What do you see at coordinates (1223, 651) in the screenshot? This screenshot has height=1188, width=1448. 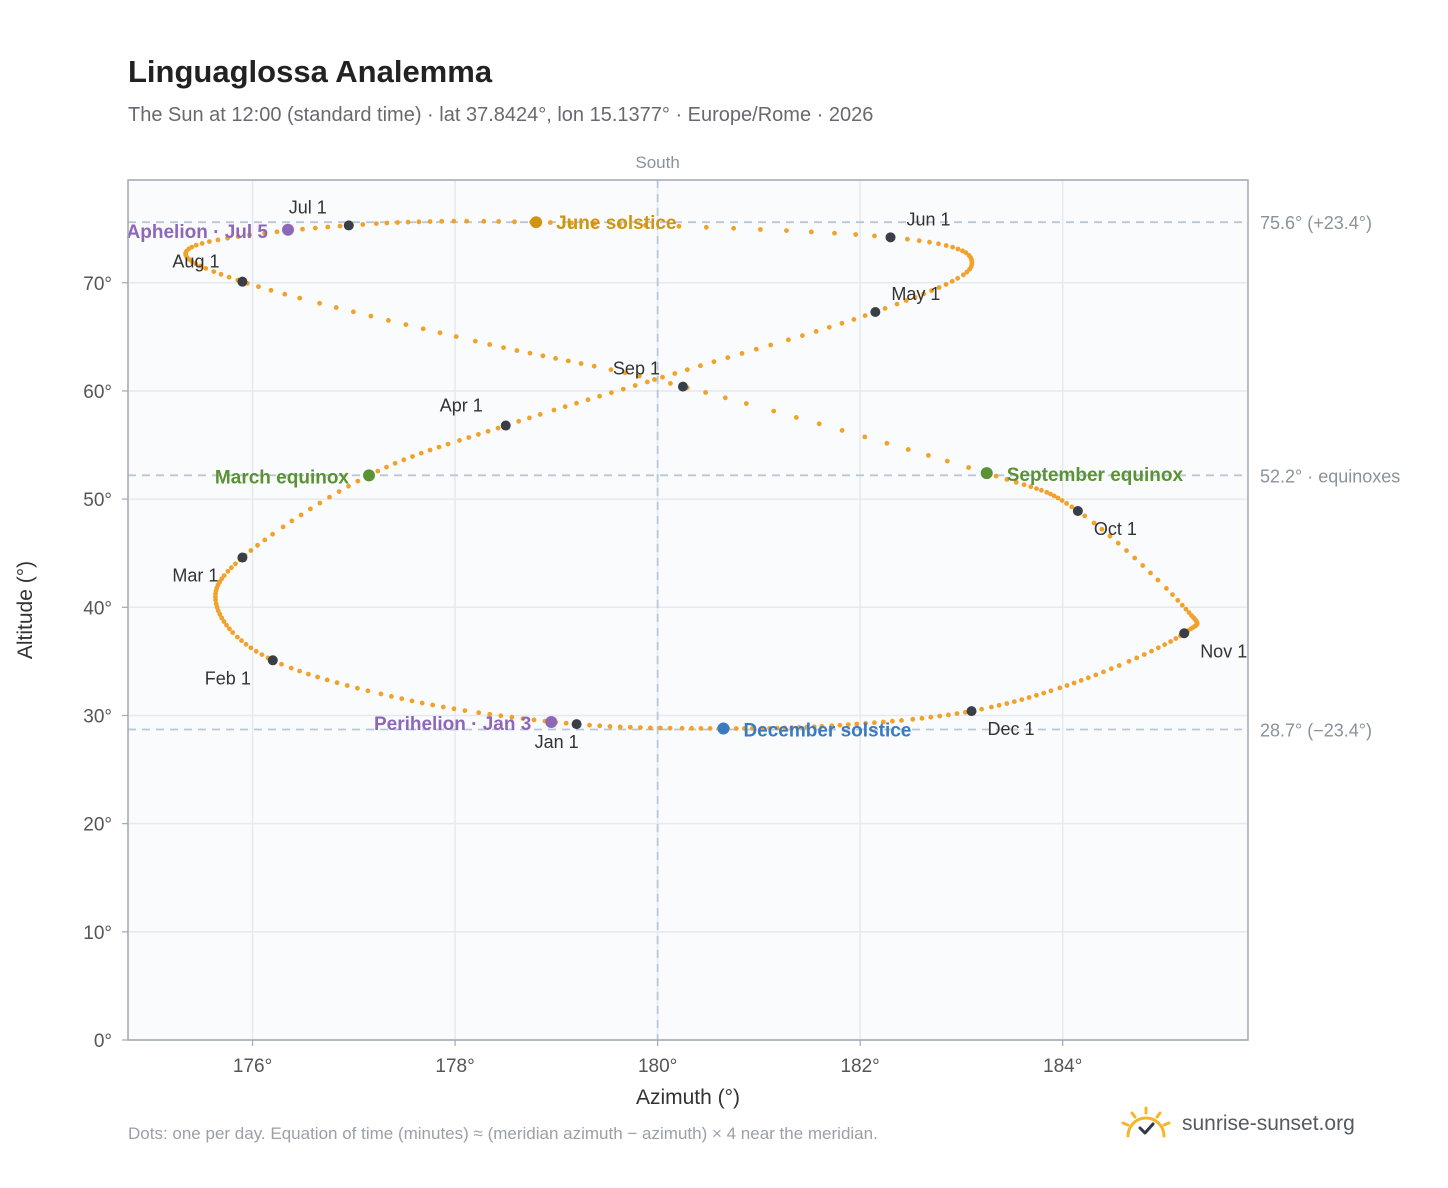 I see `month-marker-label: Nov 1` at bounding box center [1223, 651].